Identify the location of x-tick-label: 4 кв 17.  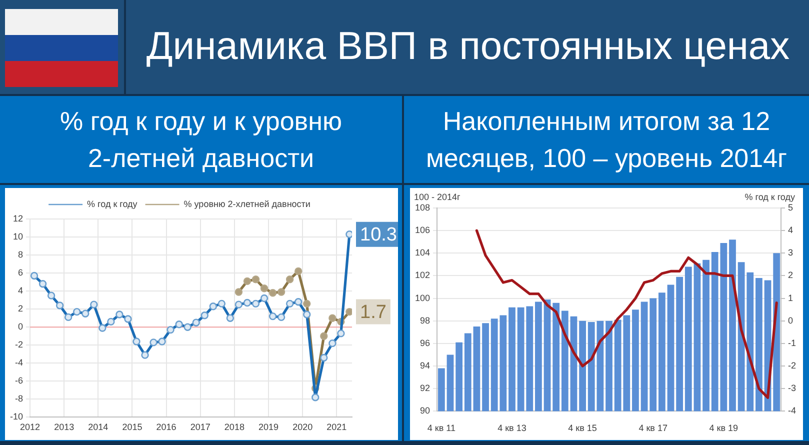
(653, 428).